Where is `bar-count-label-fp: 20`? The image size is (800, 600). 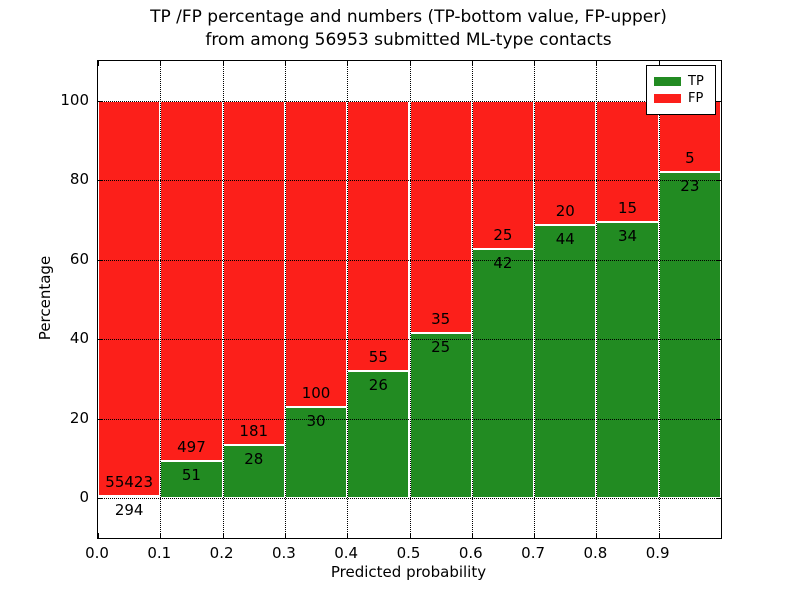 bar-count-label-fp: 20 is located at coordinates (565, 210).